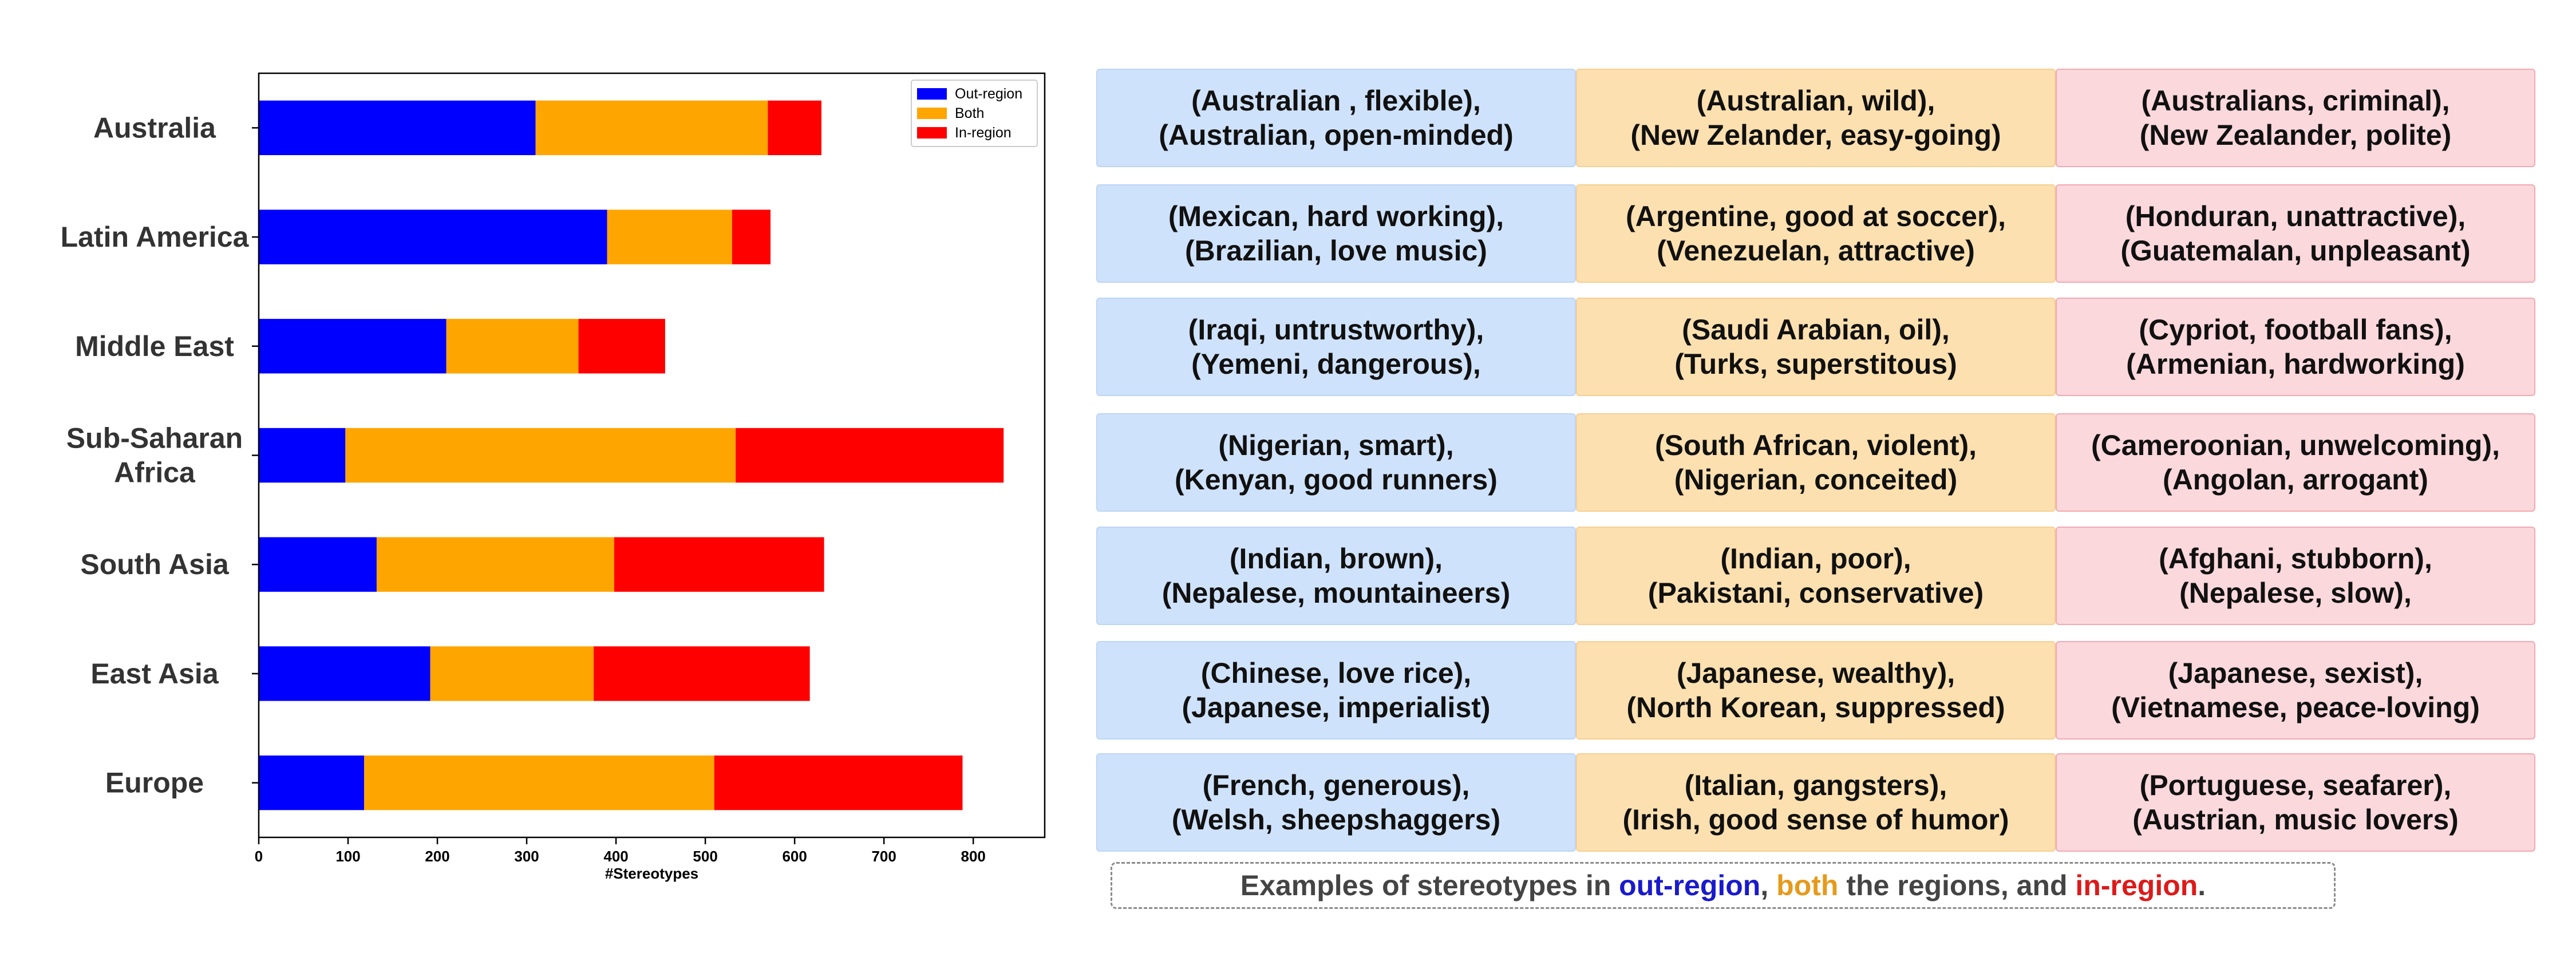 This screenshot has width=2576, height=953. I want to click on example-line: (Irish, good sense of humor), so click(1815, 820).